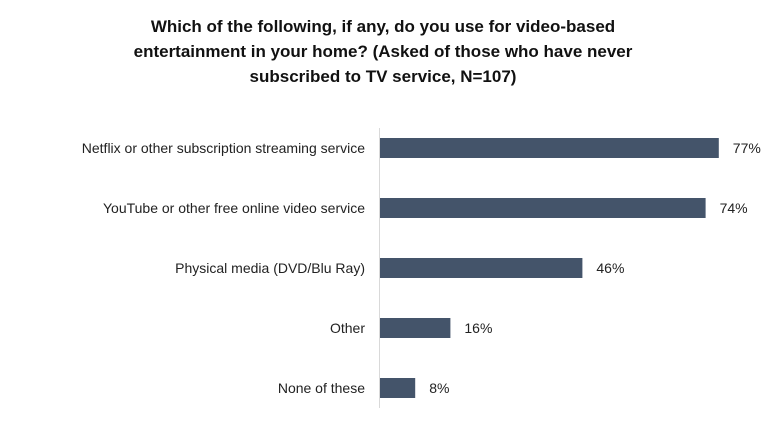 The height and width of the screenshot is (435, 766). What do you see at coordinates (439, 388) in the screenshot?
I see `value-label: 8%` at bounding box center [439, 388].